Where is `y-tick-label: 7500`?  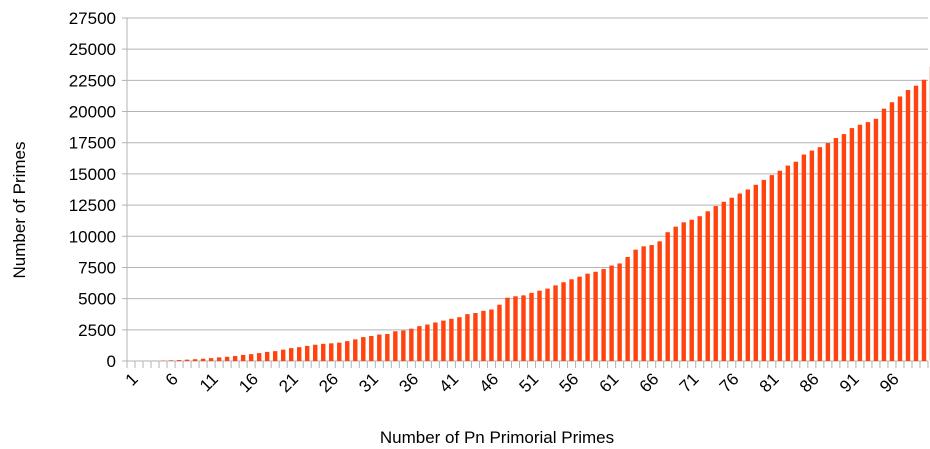
y-tick-label: 7500 is located at coordinates (97, 267).